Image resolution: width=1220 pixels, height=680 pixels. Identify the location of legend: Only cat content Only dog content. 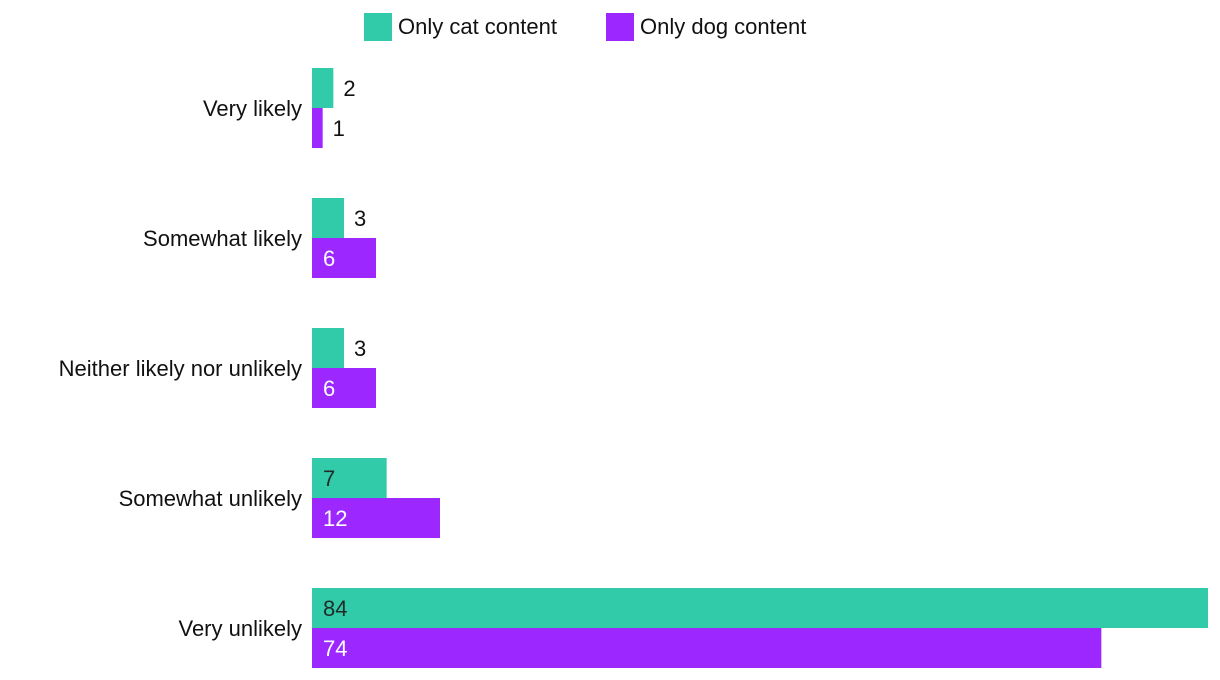
(585, 27).